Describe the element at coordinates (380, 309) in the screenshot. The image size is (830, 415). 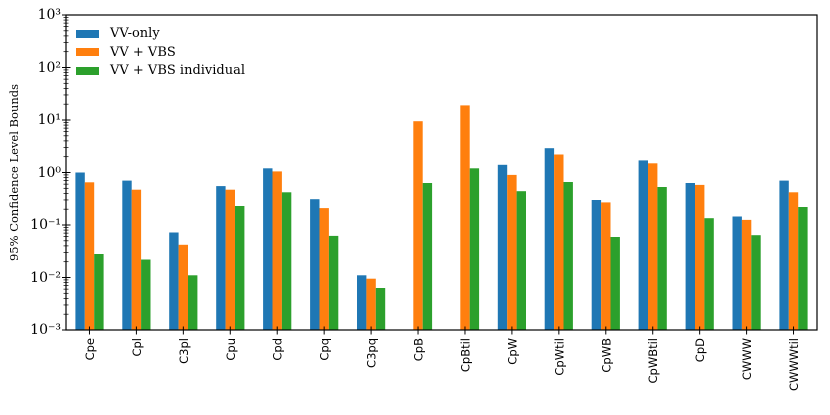
I see `bar-C3pq-vv-vbs-individual` at that location.